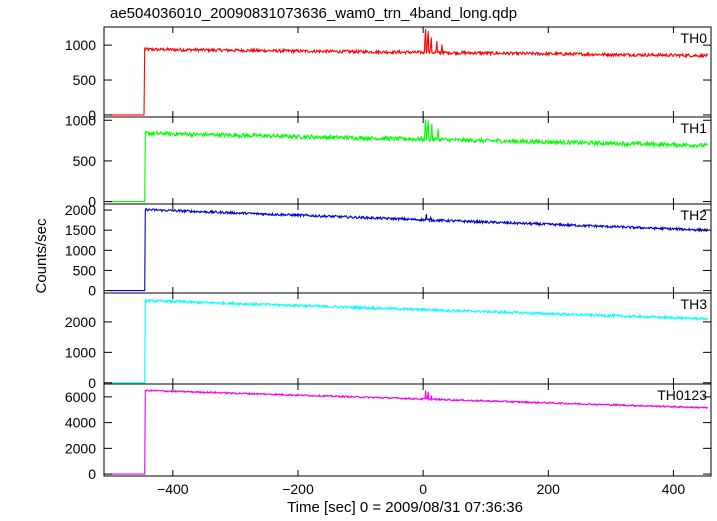  What do you see at coordinates (674, 489) in the screenshot?
I see `x-tick-label: 400` at bounding box center [674, 489].